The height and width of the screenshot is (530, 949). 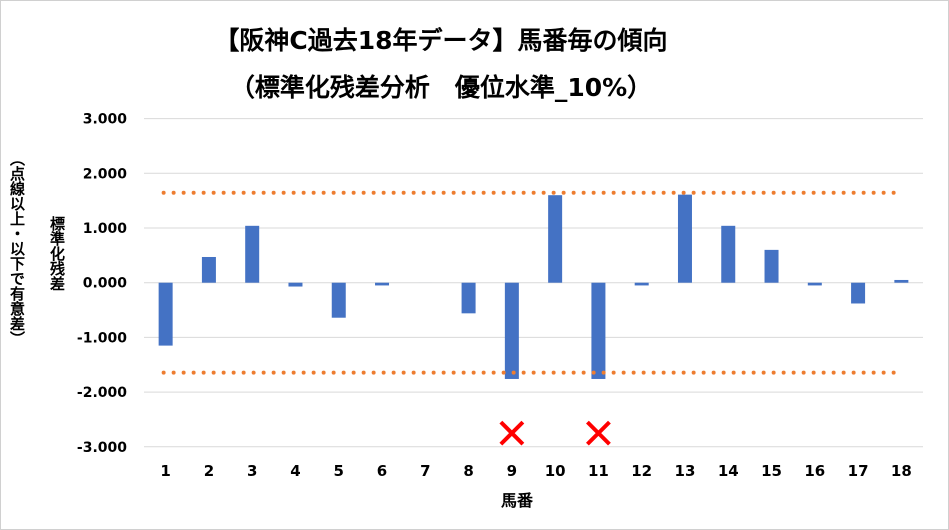 I want to click on x-tick-label: 16, so click(x=814, y=471).